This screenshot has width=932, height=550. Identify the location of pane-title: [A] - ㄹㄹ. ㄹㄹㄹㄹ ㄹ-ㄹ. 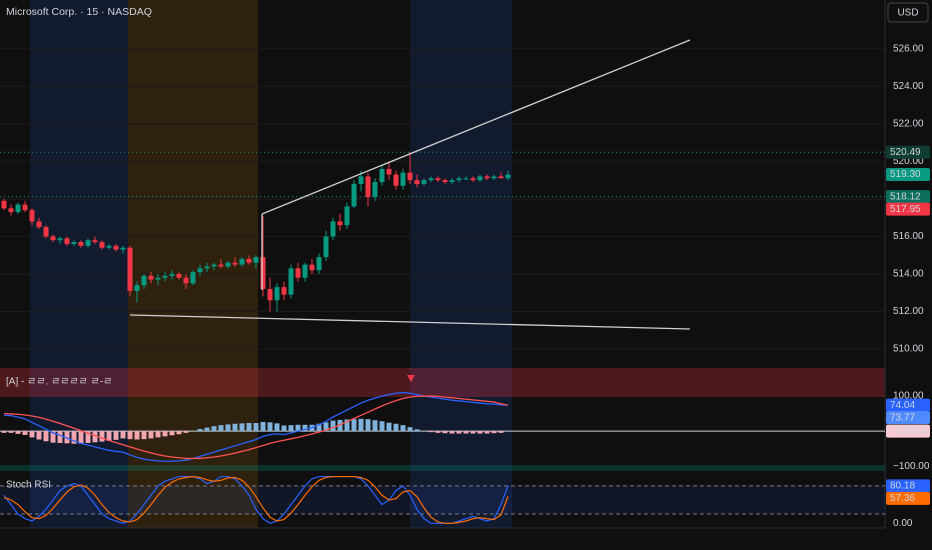
(59, 382).